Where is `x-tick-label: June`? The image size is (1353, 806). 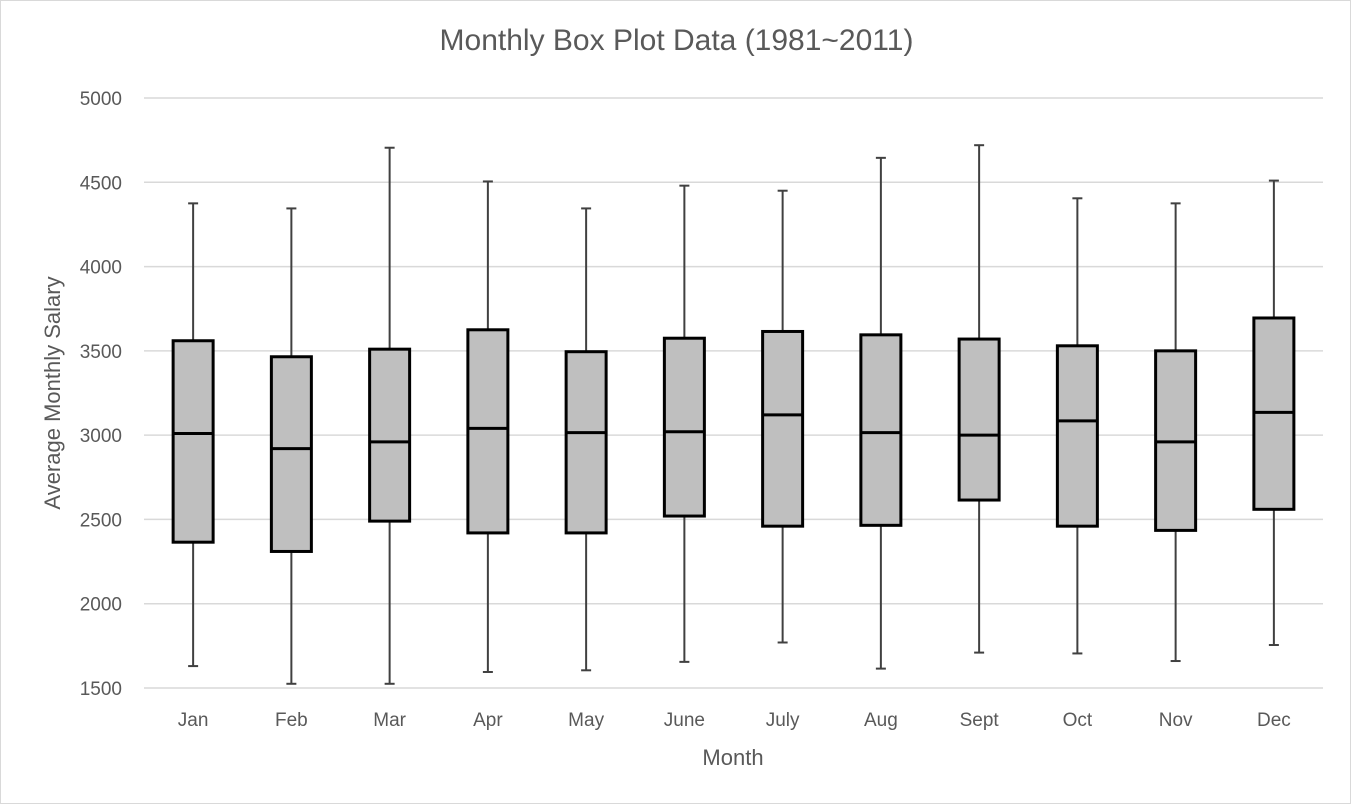 x-tick-label: June is located at coordinates (684, 720).